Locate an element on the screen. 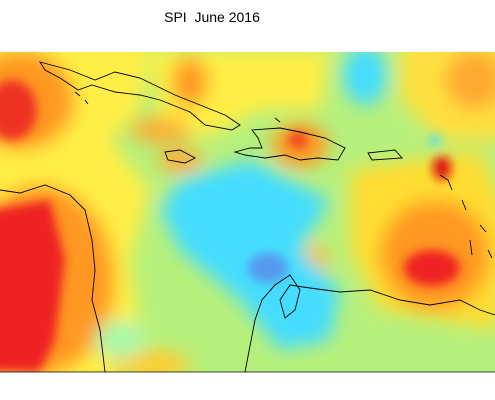  blob-lightgreen is located at coordinates (120, 340).